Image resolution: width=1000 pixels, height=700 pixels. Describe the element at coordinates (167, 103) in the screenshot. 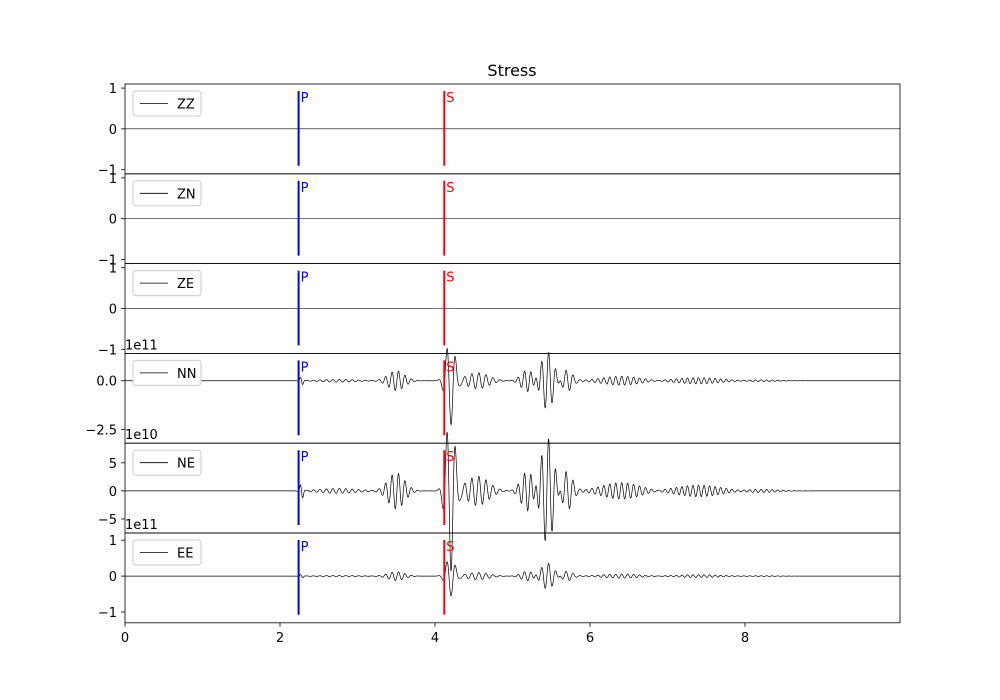

I see `legend-zz: ZZ` at that location.